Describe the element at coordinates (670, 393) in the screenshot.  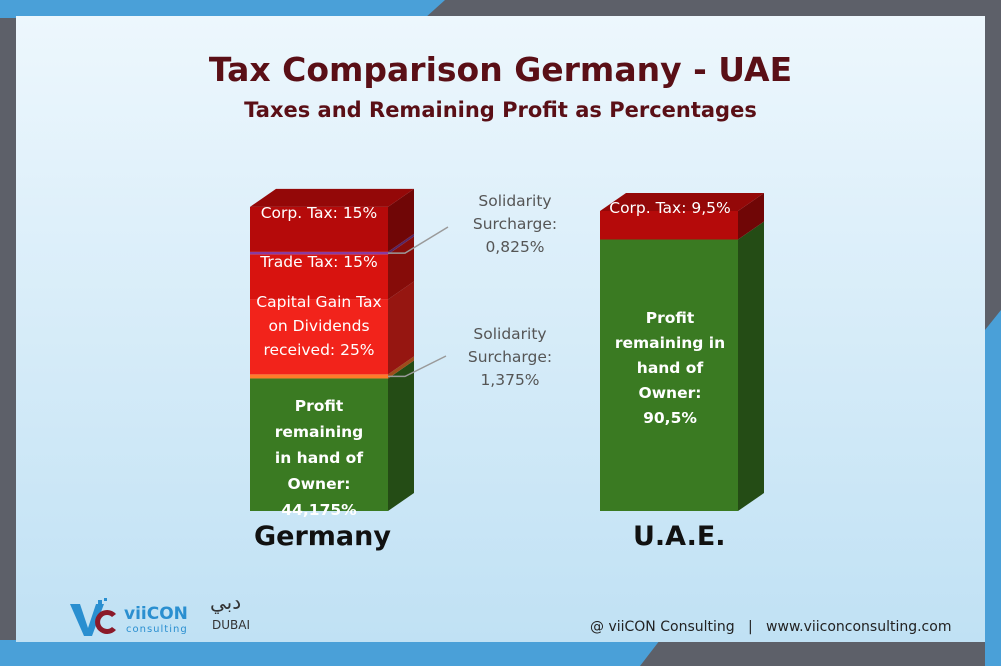
I see `uae-profit-line-4: Owner:` at that location.